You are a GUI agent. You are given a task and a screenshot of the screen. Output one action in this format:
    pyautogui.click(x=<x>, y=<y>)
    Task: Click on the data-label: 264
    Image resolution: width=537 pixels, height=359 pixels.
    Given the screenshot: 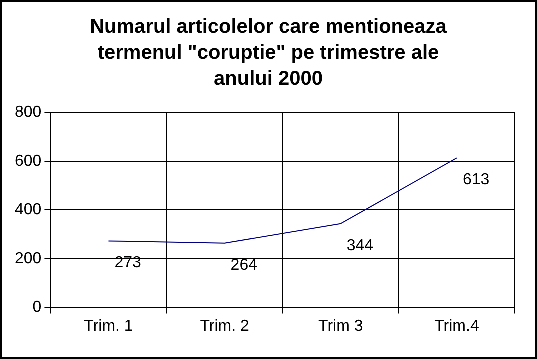 What is the action you would take?
    pyautogui.click(x=244, y=265)
    